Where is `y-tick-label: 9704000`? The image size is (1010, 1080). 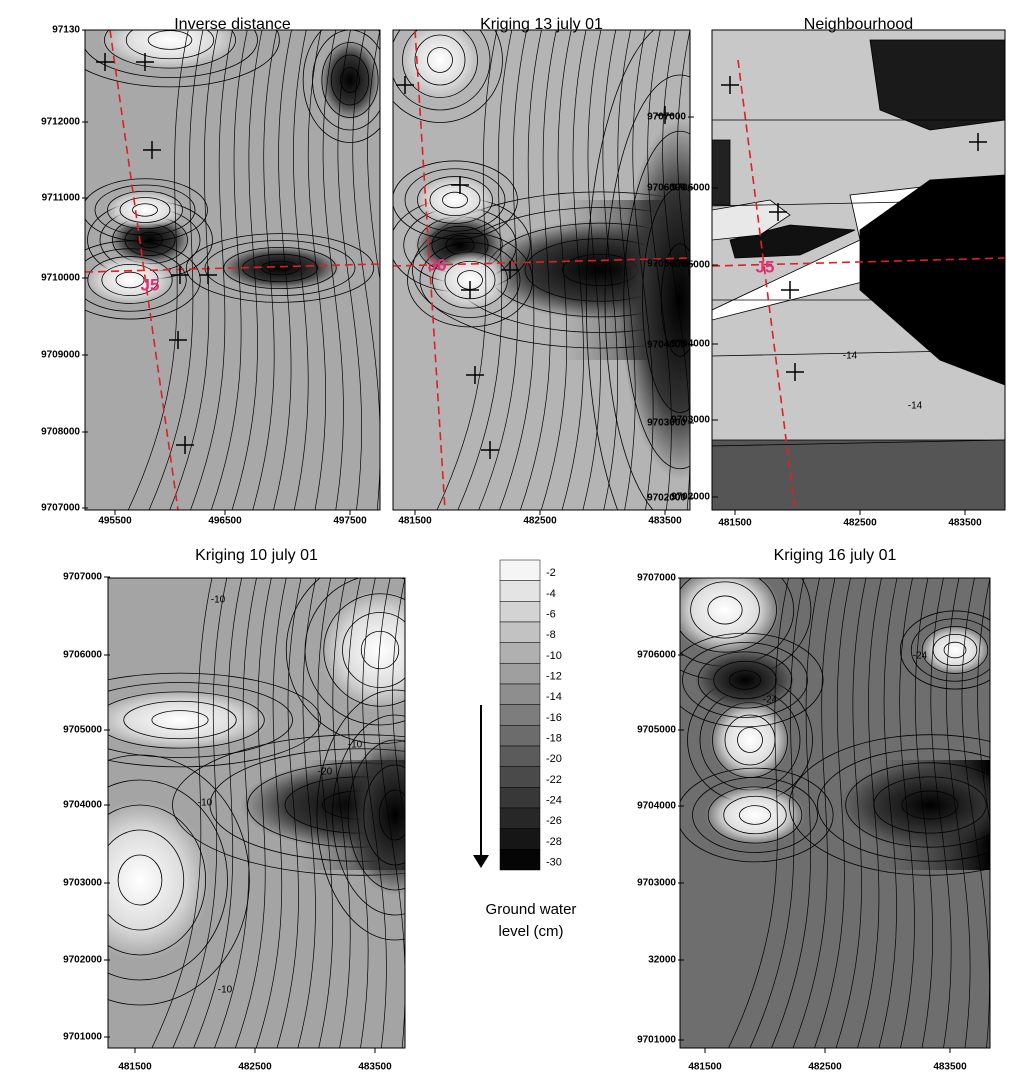 y-tick-label: 9704000 is located at coordinates (656, 806).